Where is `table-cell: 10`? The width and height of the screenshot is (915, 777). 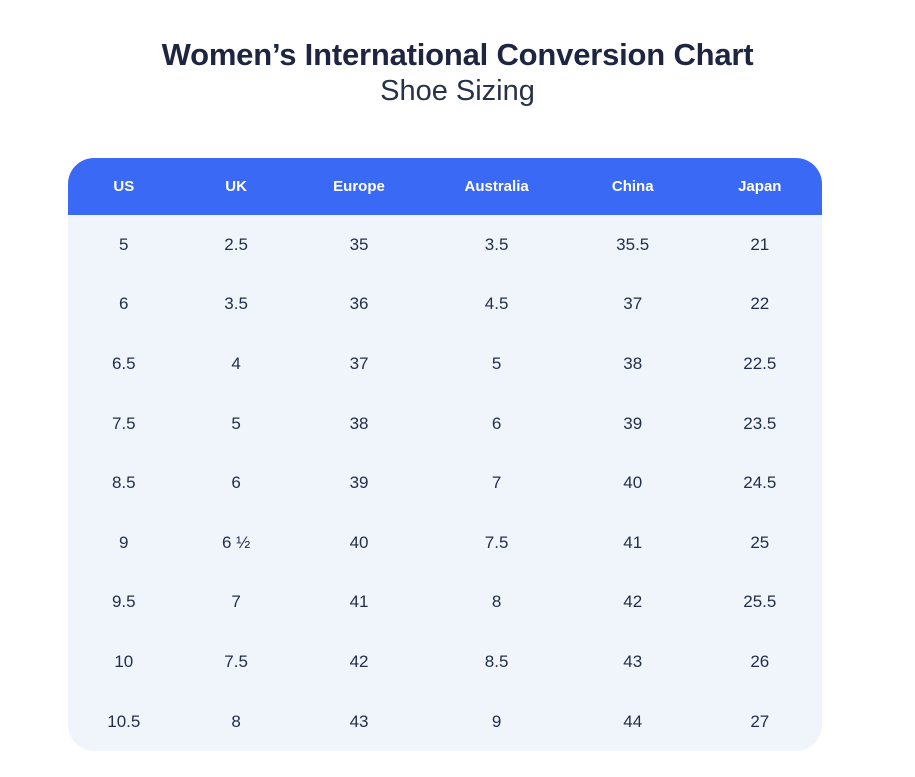
table-cell: 10 is located at coordinates (124, 662).